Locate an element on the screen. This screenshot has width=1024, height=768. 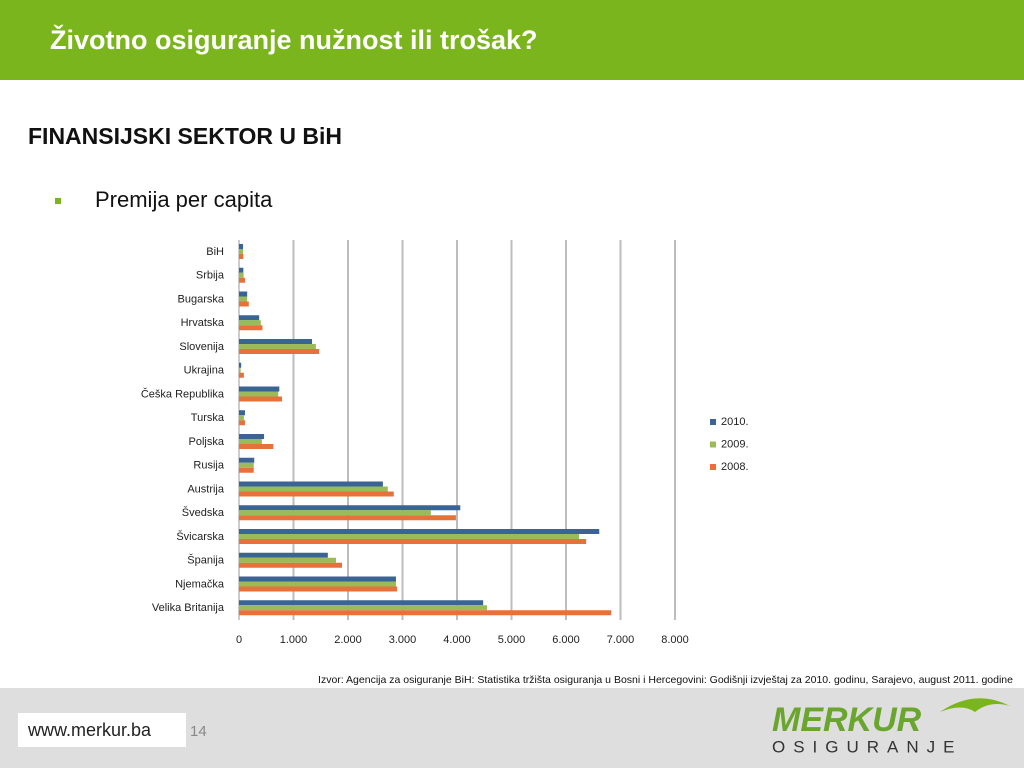
x-tick-label: 7.000 is located at coordinates (621, 640).